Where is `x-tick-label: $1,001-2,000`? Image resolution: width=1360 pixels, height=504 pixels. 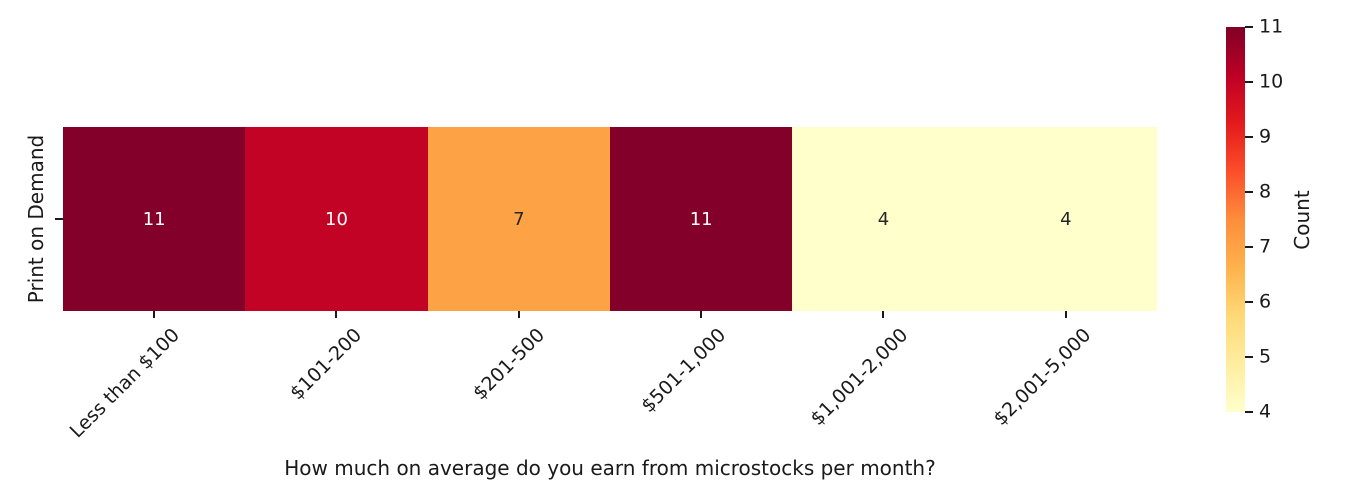
x-tick-label: $1,001-2,000 is located at coordinates (859, 377).